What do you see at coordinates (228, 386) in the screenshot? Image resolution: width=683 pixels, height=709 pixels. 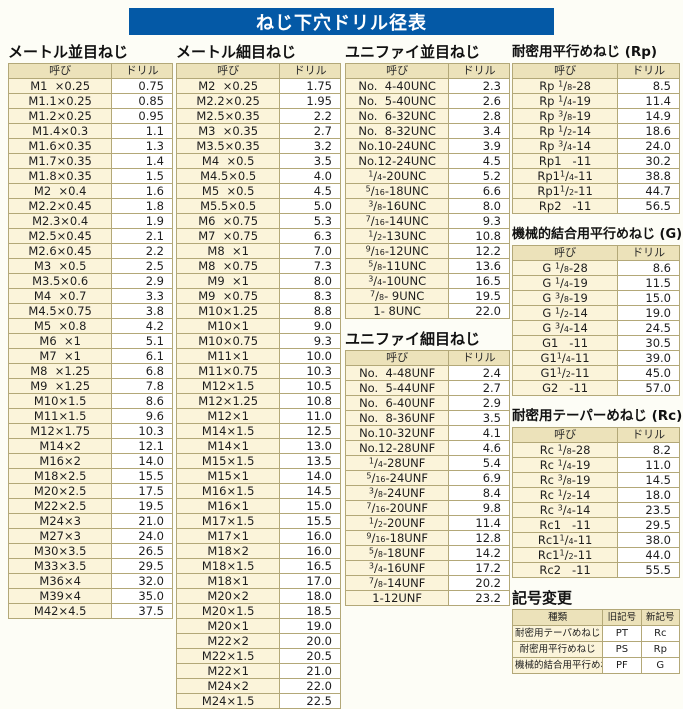 I see `thread-designation-cell: M12×1.5` at bounding box center [228, 386].